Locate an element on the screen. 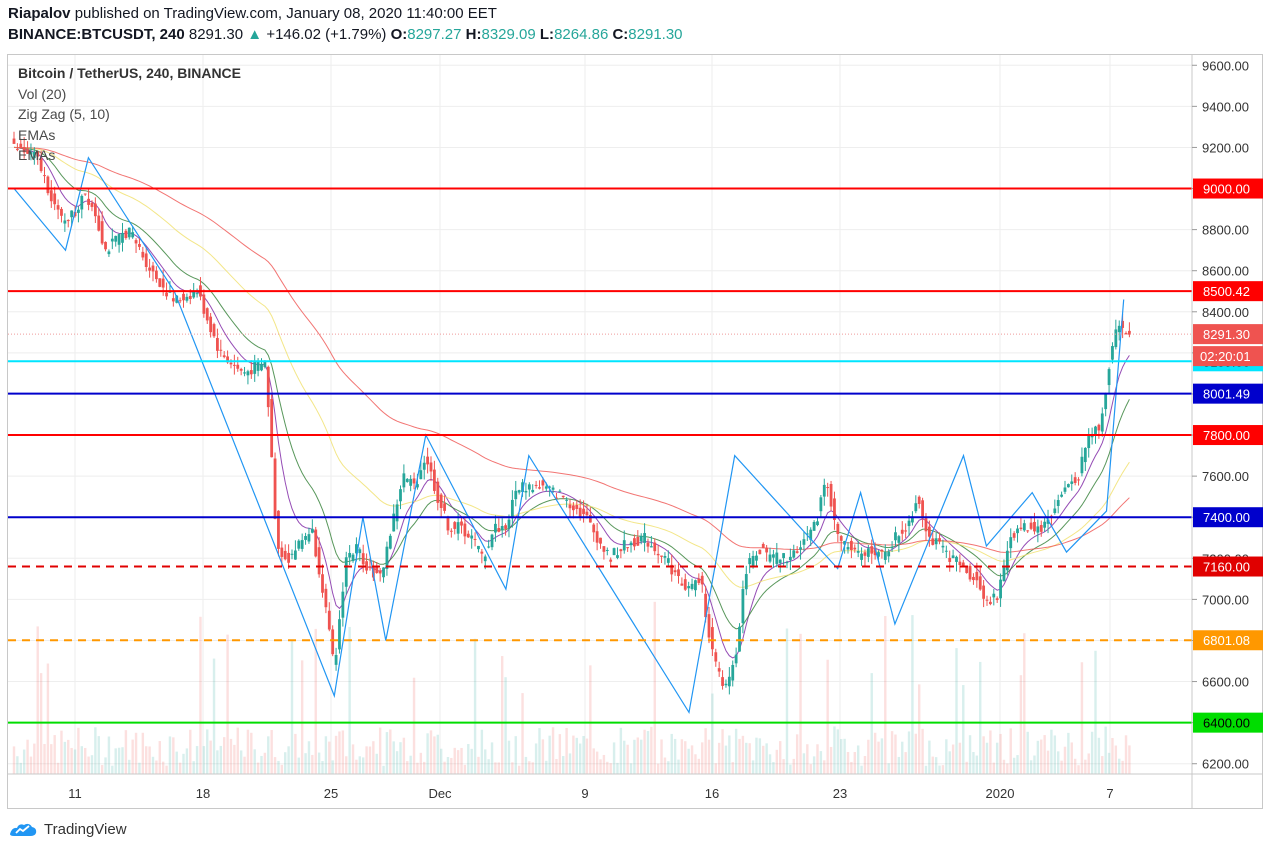 The height and width of the screenshot is (852, 1280). time-tick-label: 7 is located at coordinates (1109, 793).